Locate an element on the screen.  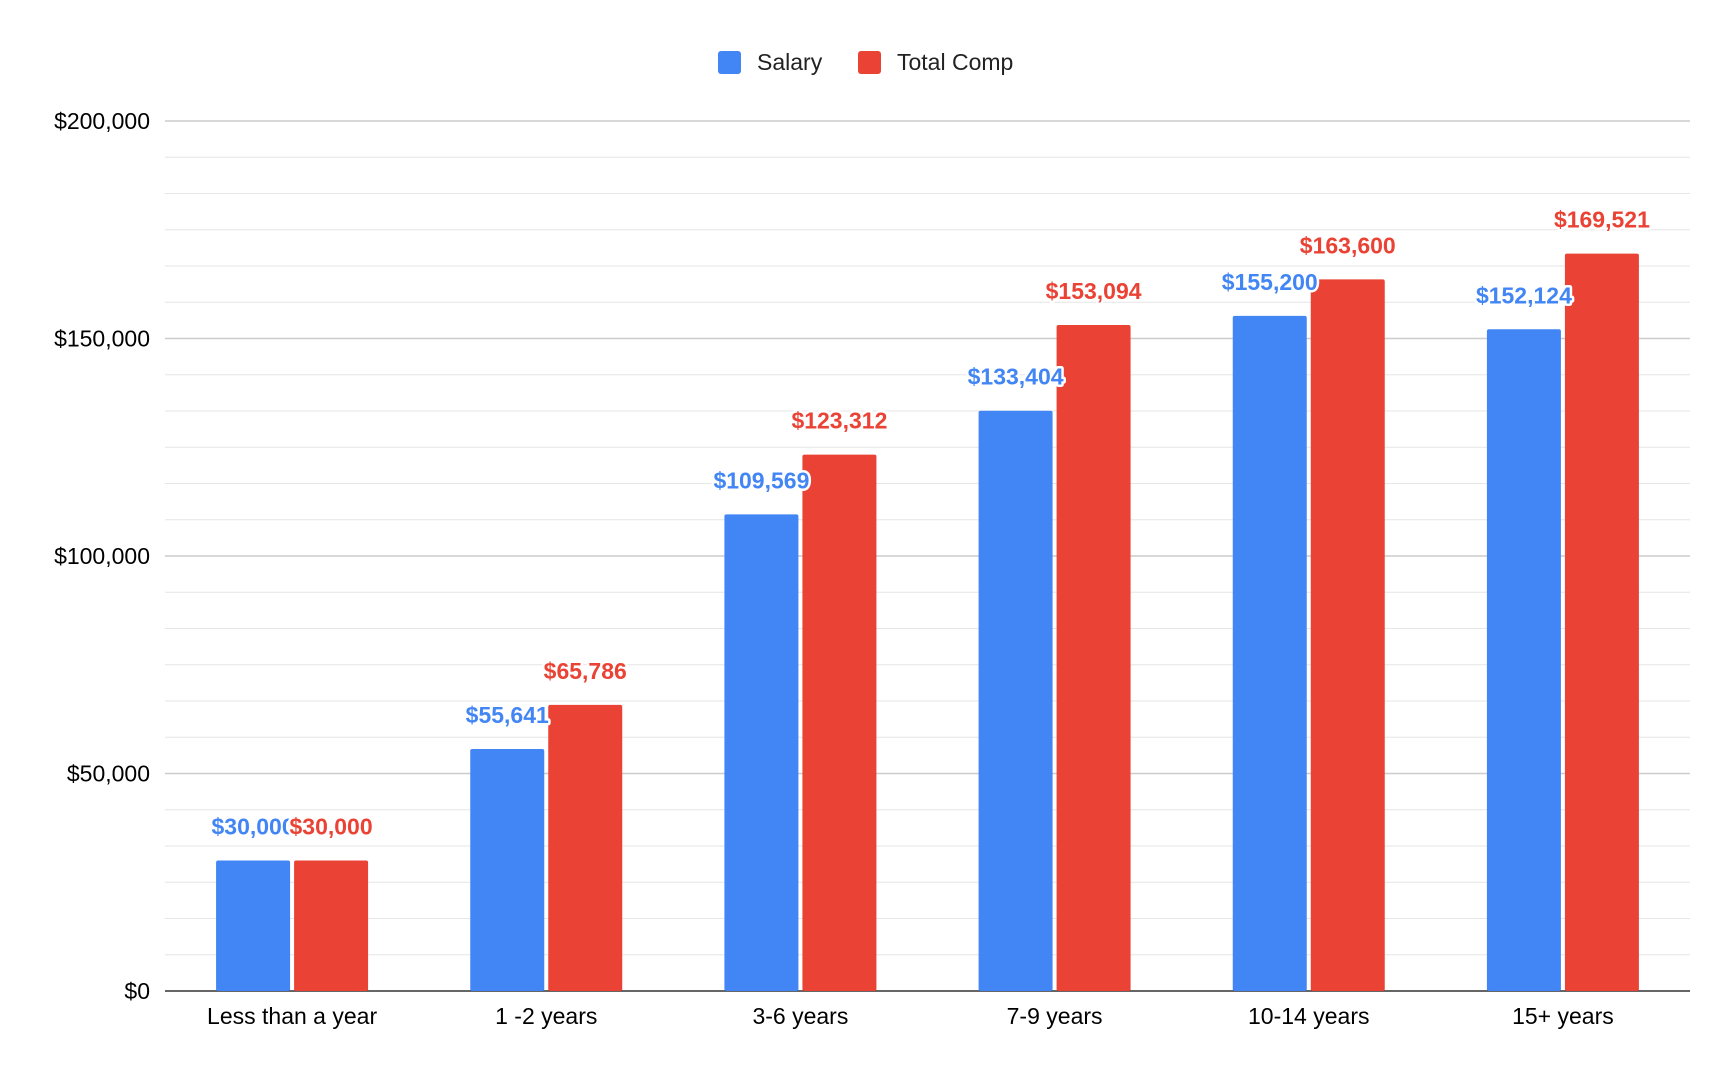
data-label-total-comp: $65,786 is located at coordinates (585, 671).